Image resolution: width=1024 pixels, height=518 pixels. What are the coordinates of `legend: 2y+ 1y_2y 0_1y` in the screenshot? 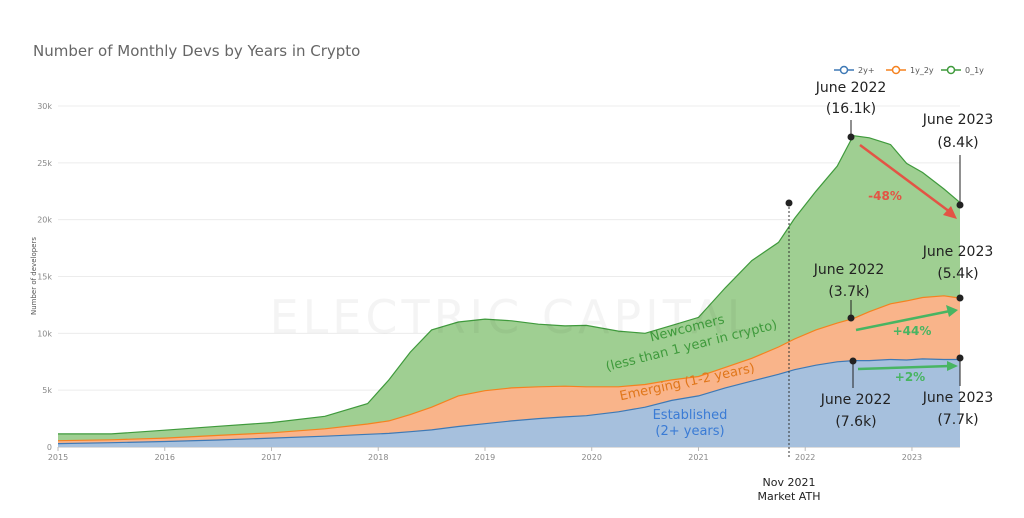 It's located at (909, 70).